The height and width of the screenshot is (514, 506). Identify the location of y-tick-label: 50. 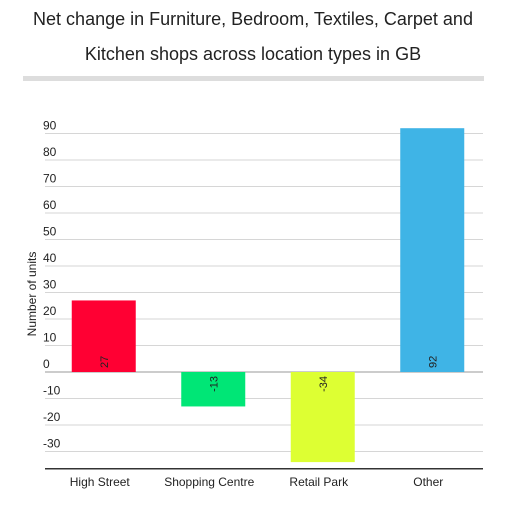
(50, 232).